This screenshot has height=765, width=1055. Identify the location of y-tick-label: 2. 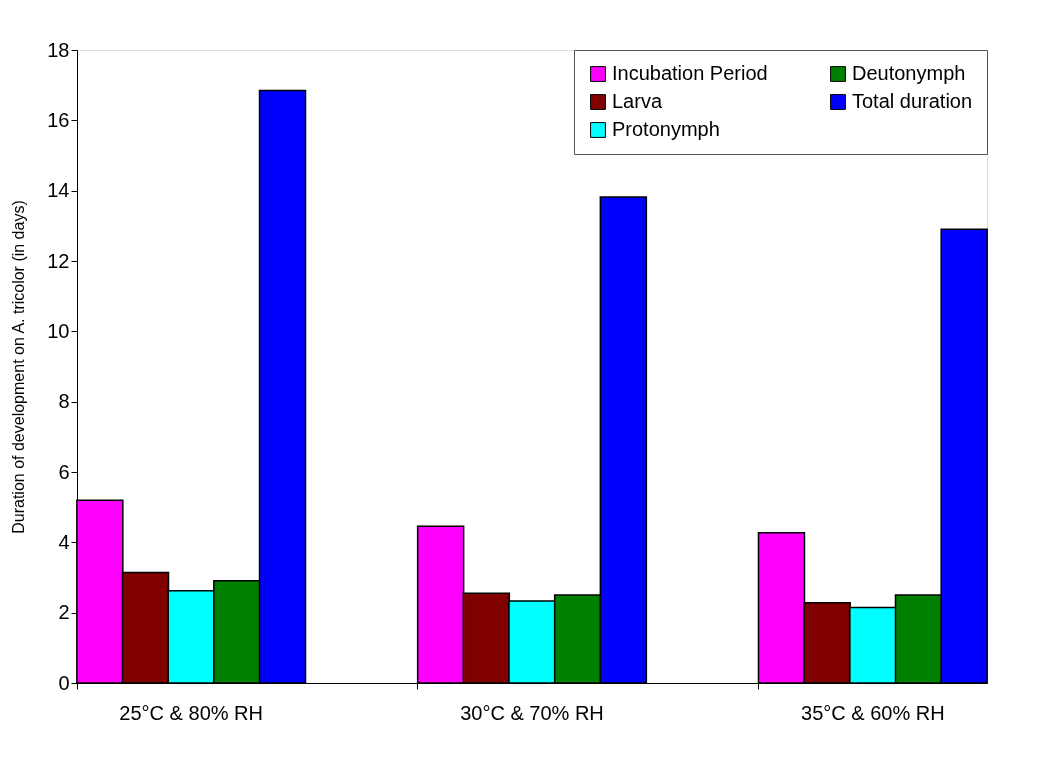
(64, 612).